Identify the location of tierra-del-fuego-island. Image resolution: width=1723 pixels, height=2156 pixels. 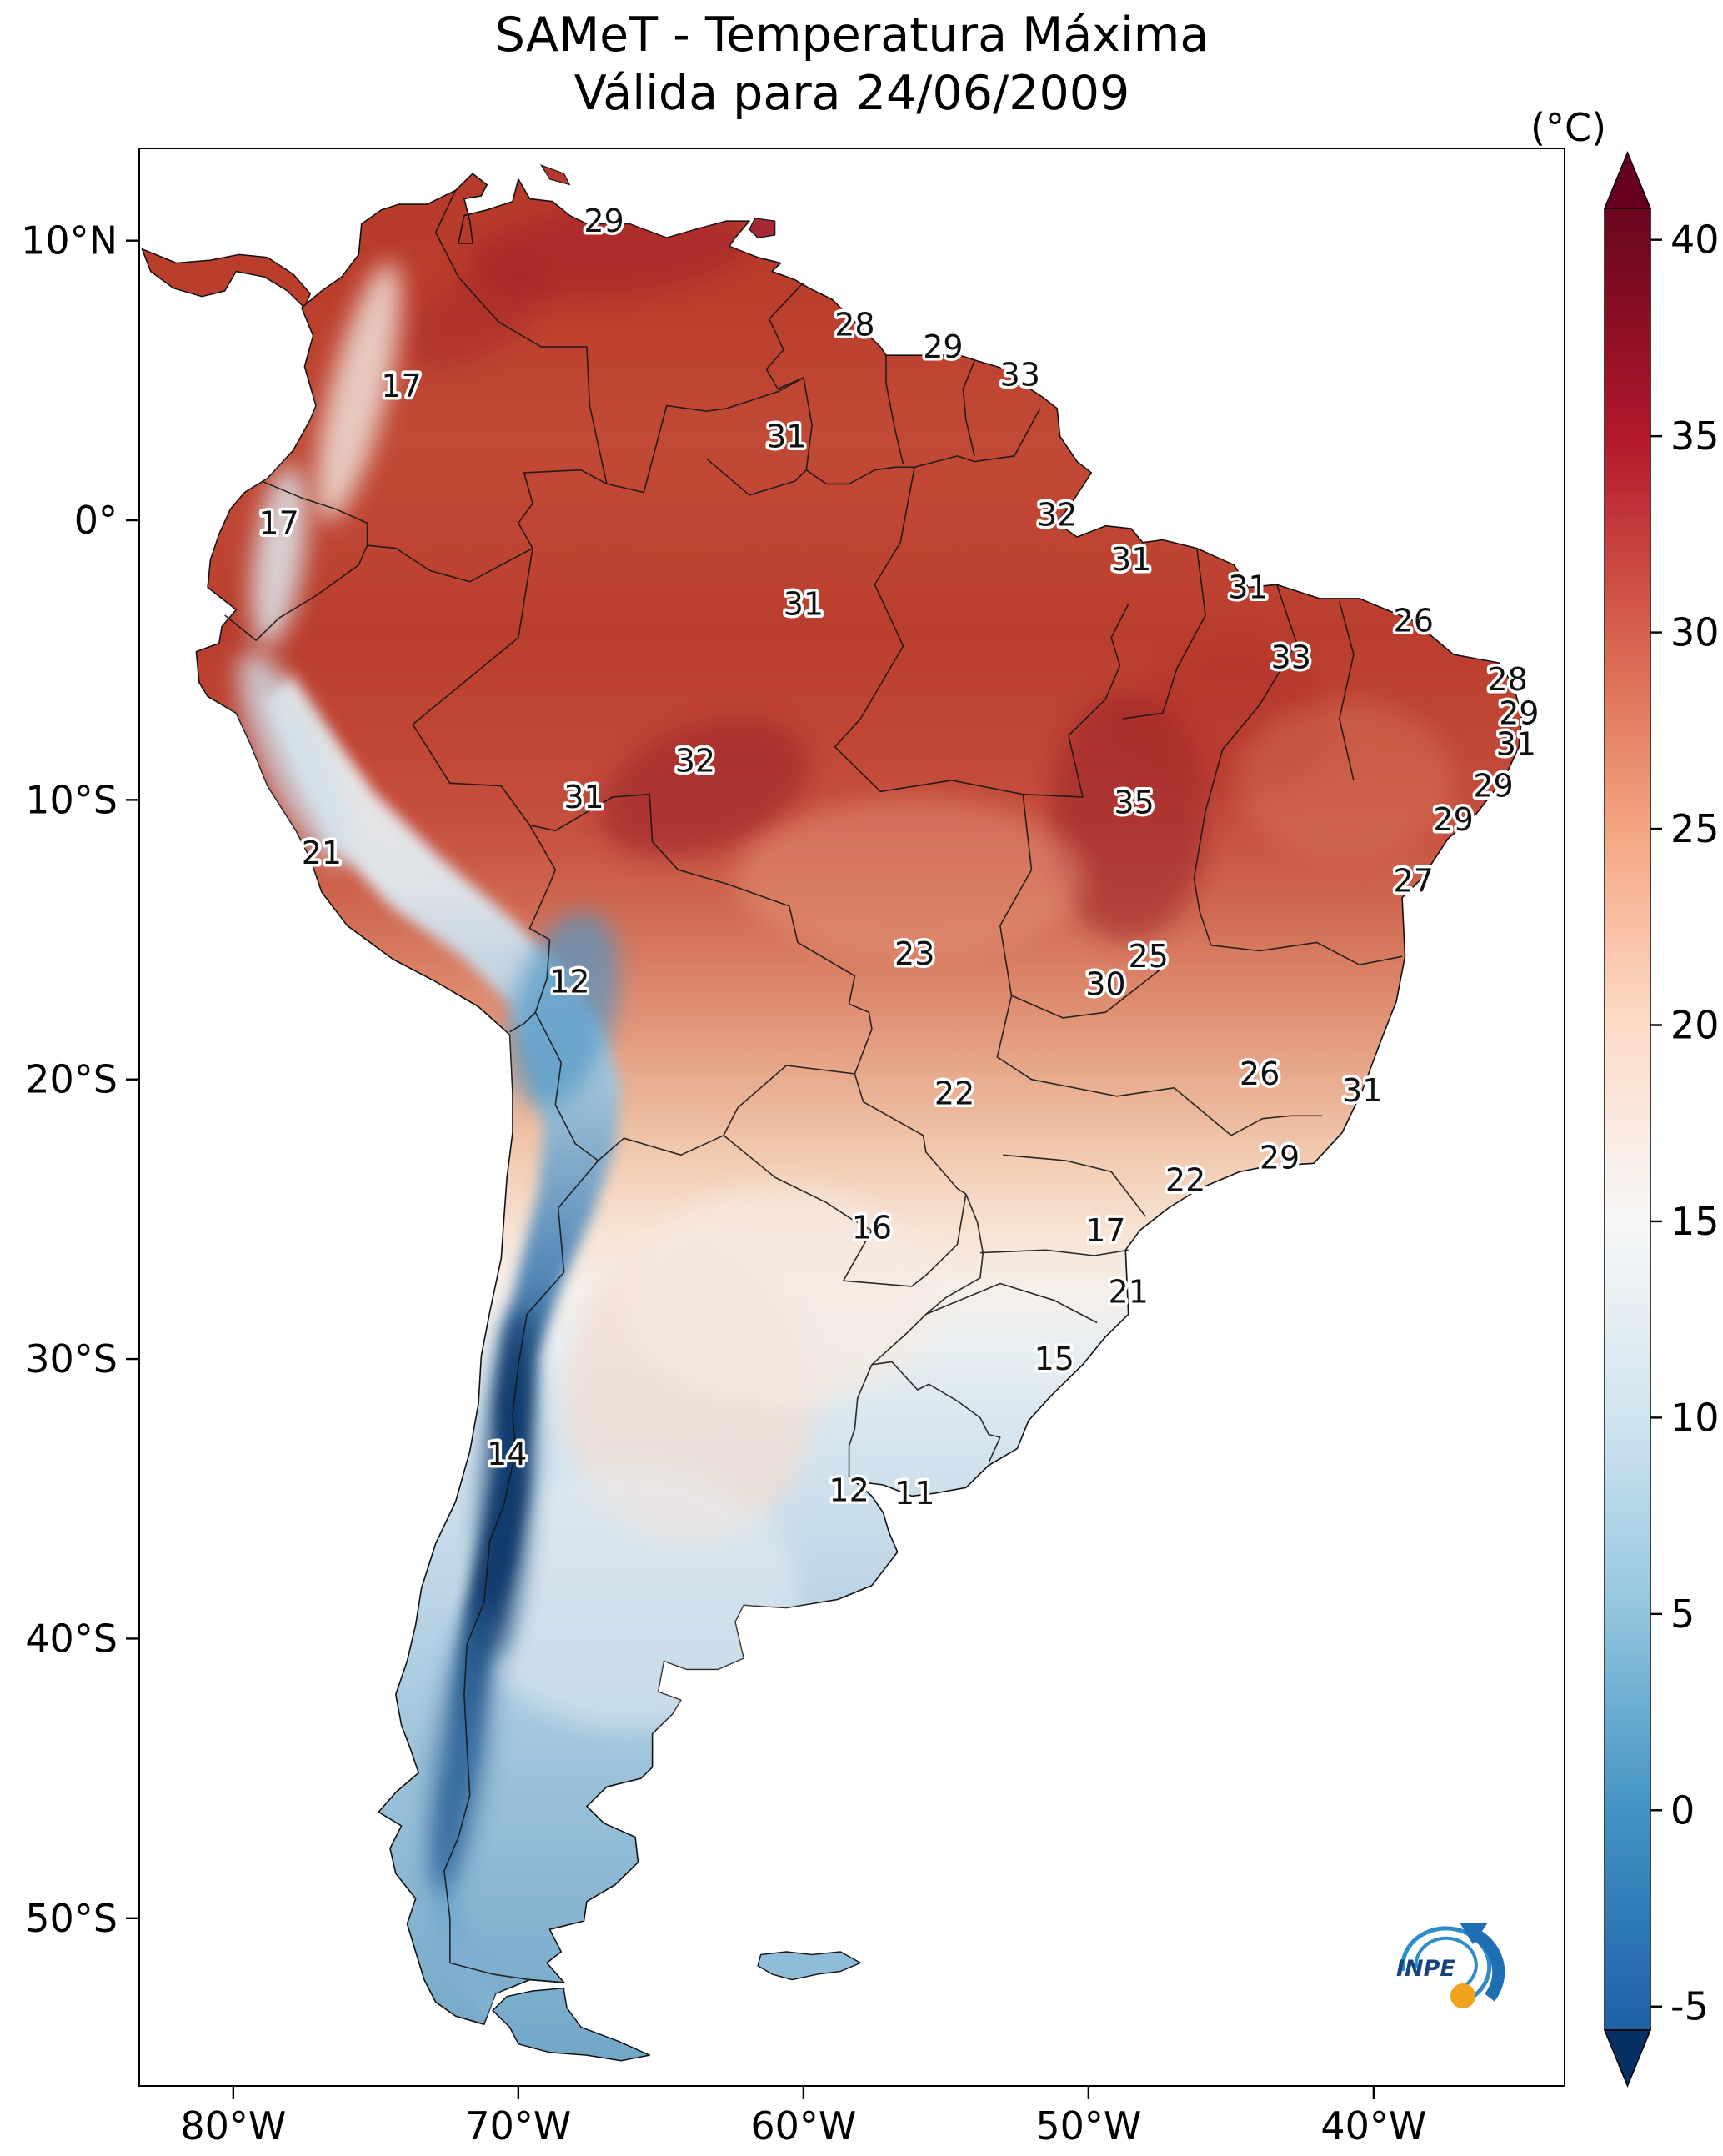
(571, 2025).